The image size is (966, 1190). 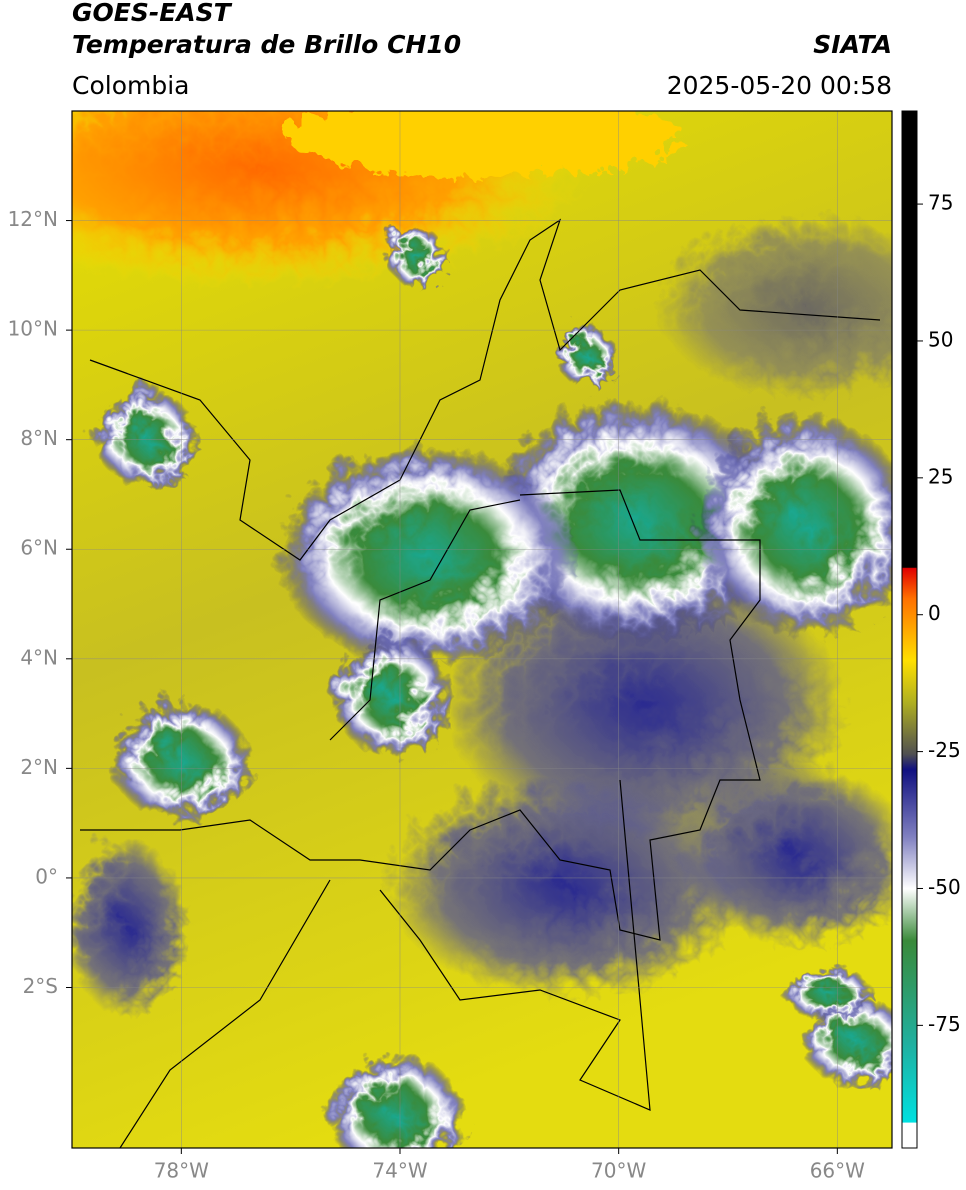 I want to click on y-tick-label: 0°, so click(x=46, y=876).